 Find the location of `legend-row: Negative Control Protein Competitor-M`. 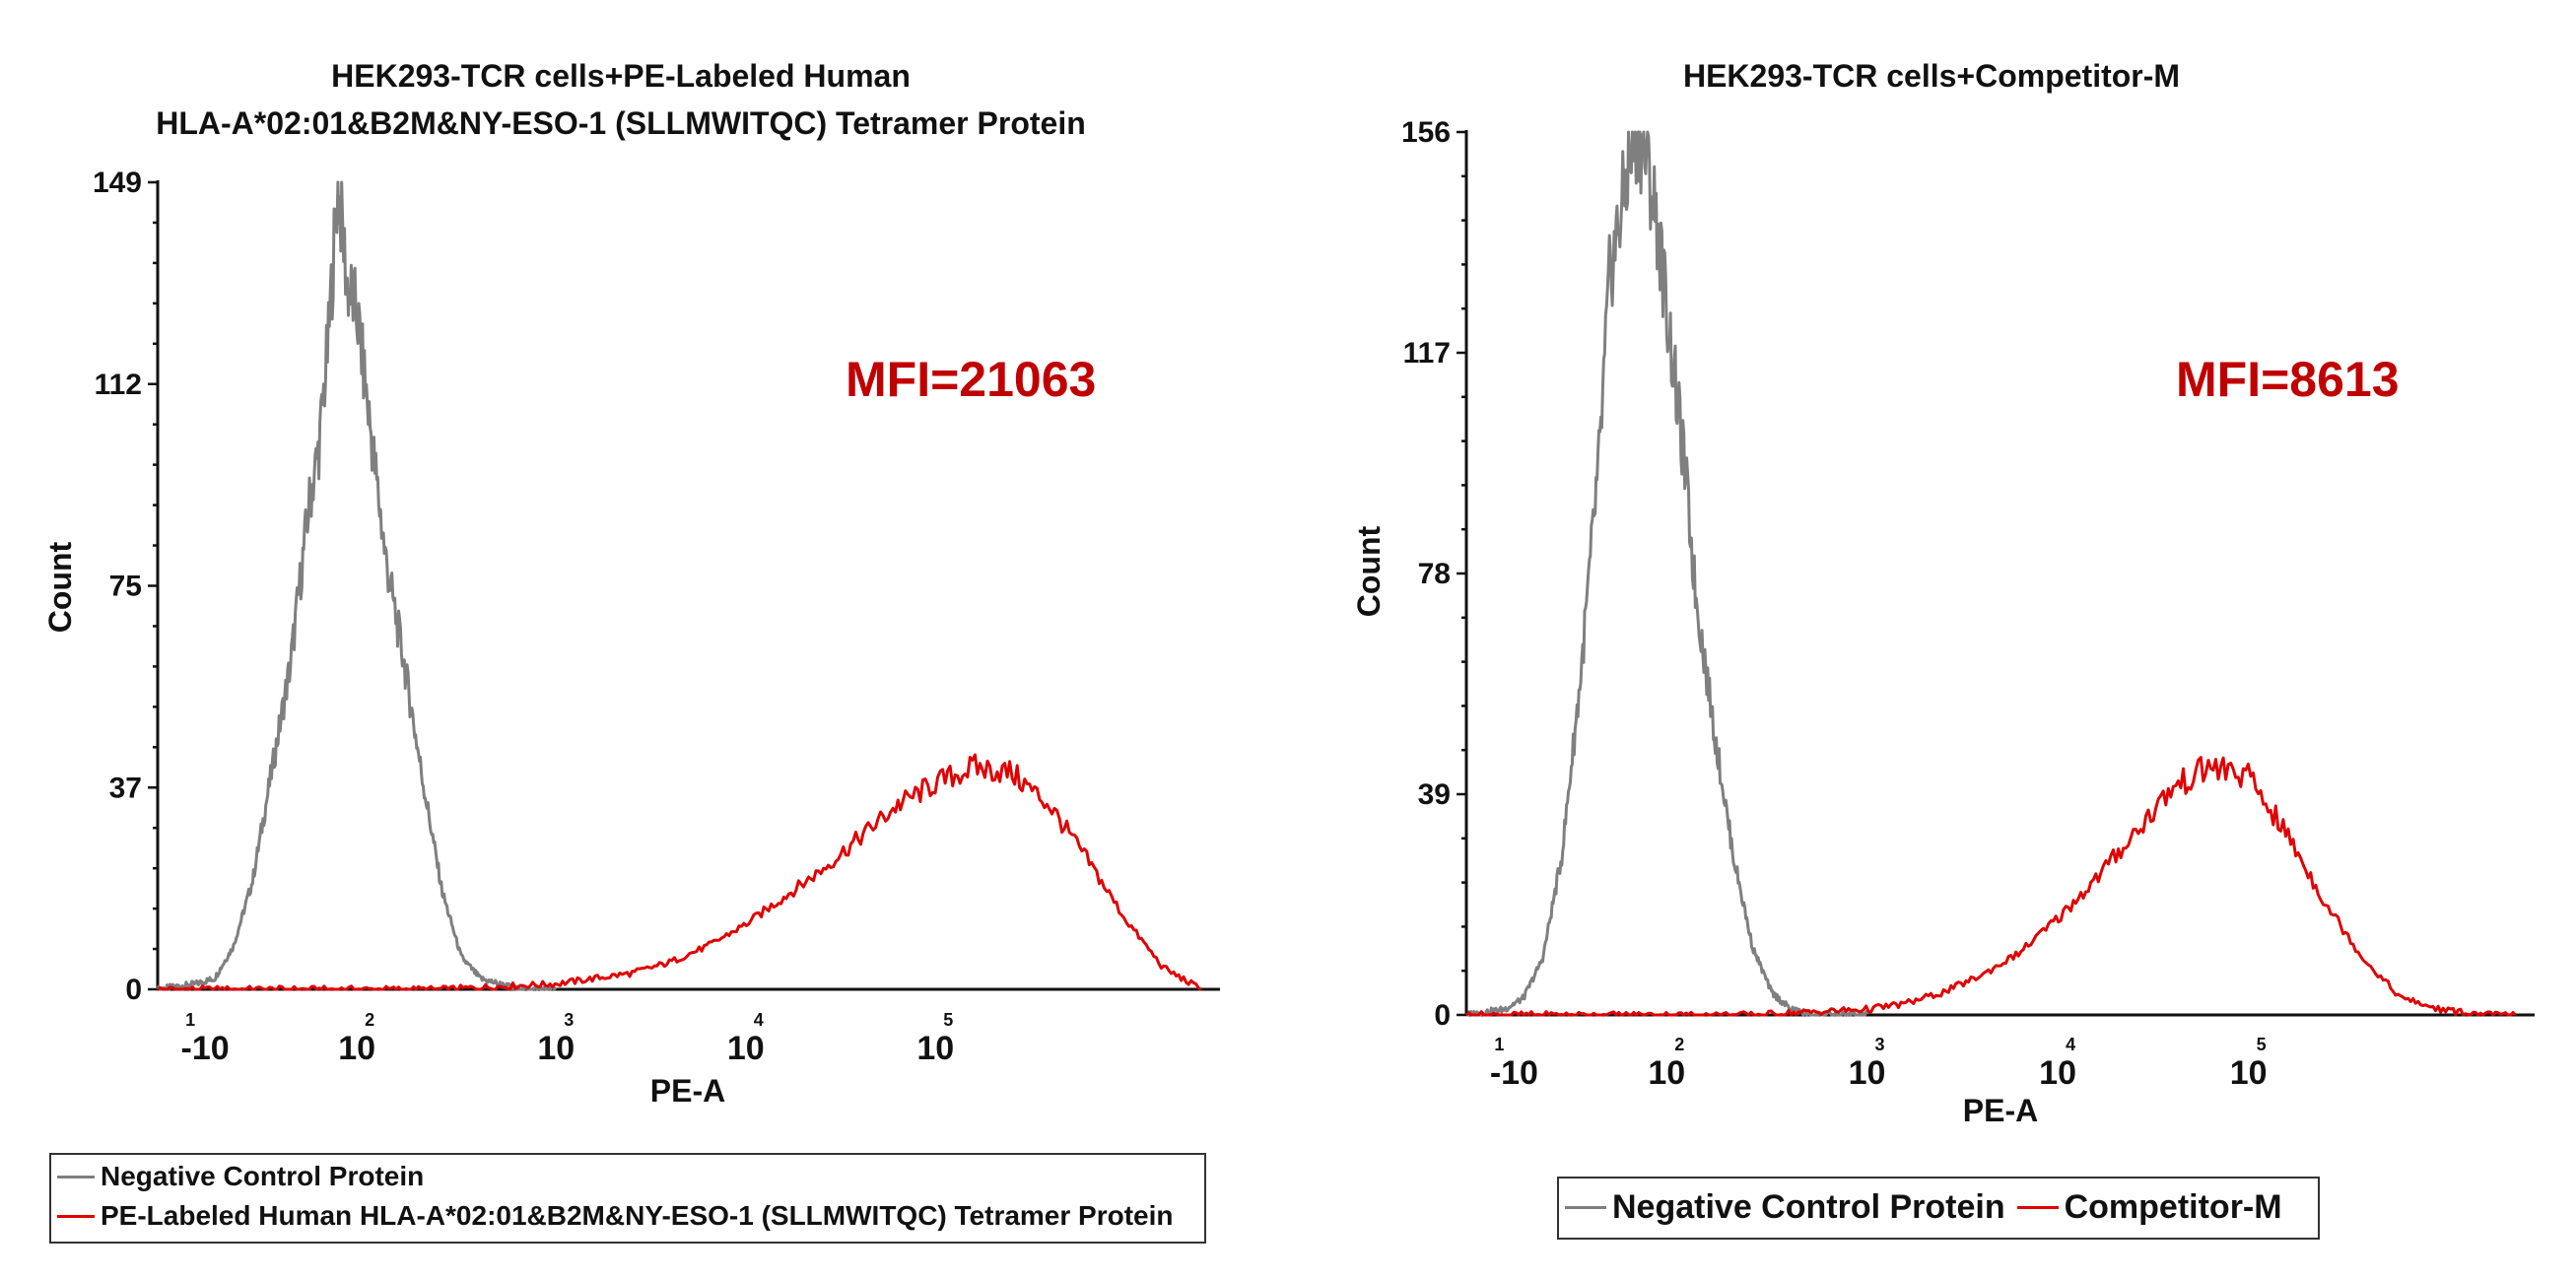

legend-row: Negative Control Protein Competitor-M is located at coordinates (1923, 1207).